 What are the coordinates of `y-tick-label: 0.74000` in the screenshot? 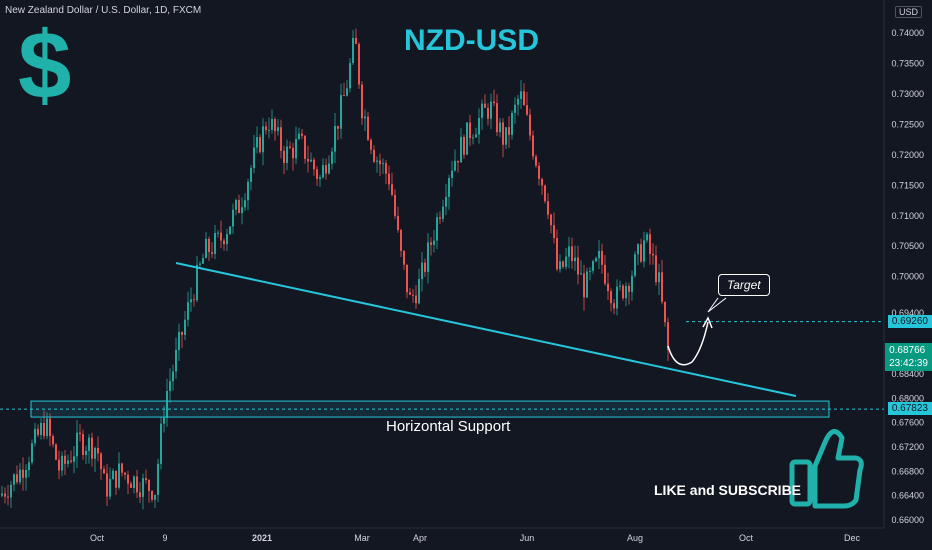 It's located at (907, 33).